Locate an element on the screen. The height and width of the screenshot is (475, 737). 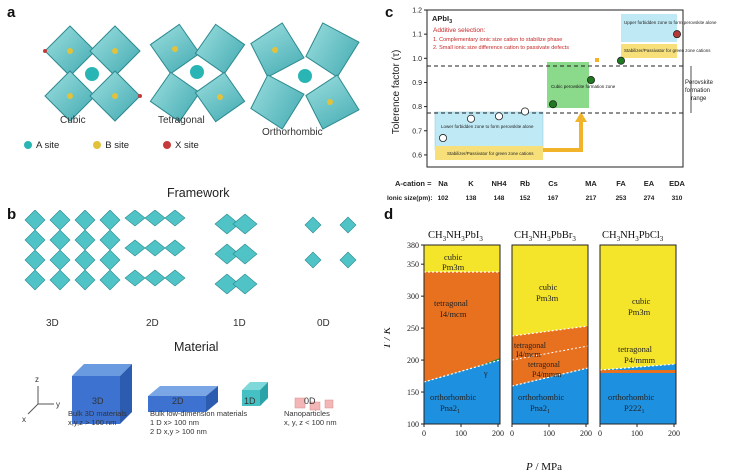
d-xtick-label: 200 is located at coordinates (674, 433).